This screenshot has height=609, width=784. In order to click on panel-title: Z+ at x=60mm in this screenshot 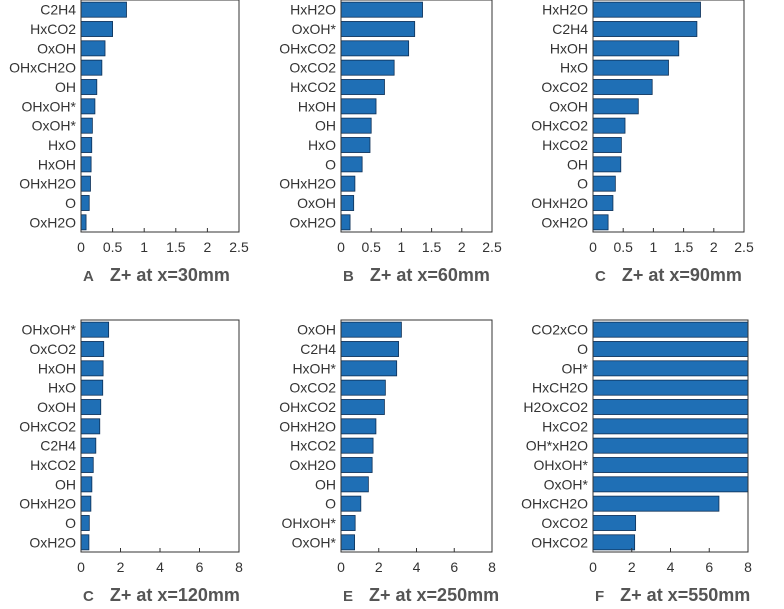, I will do `click(430, 275)`.